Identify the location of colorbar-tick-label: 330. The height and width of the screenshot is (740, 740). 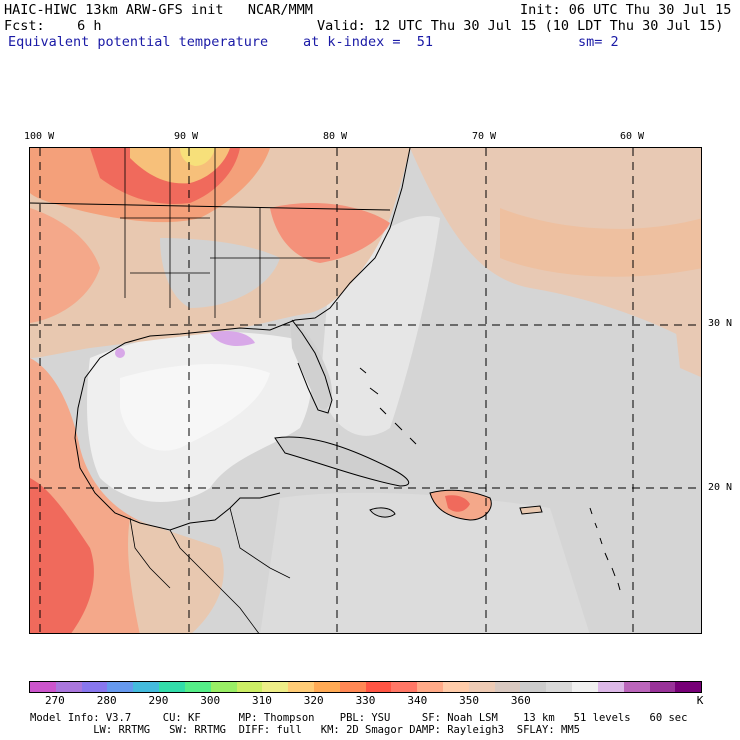
(365, 700).